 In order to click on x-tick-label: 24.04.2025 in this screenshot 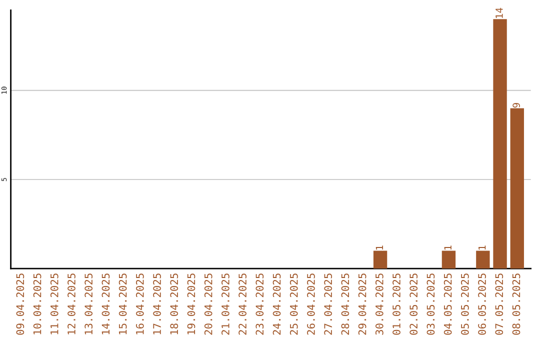, I will do `click(276, 304)`.